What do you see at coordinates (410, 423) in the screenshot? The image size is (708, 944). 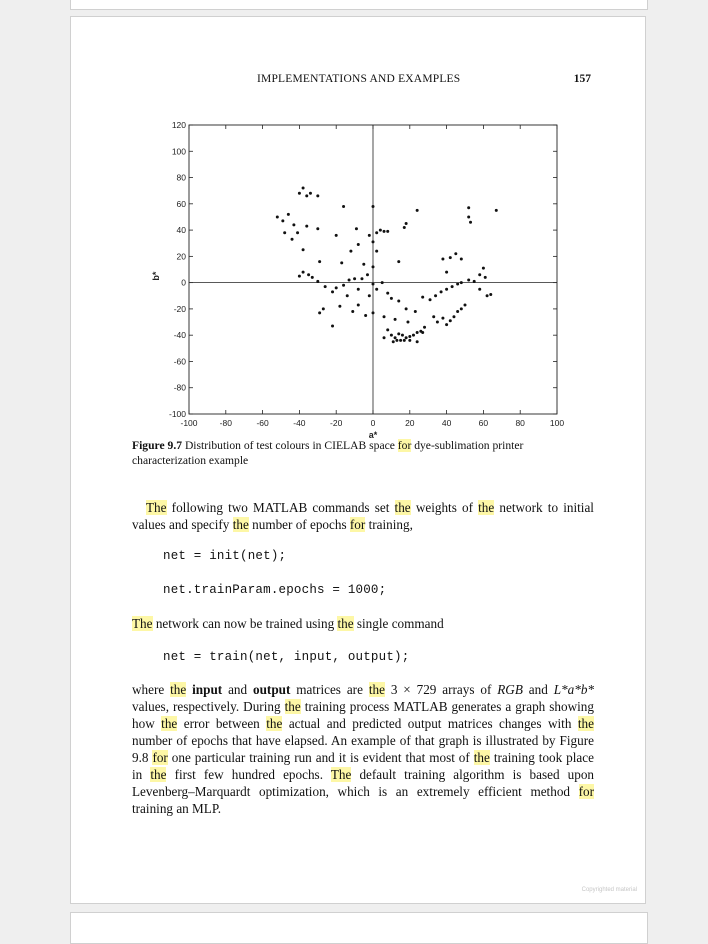 I see `x-tick-label: 20` at bounding box center [410, 423].